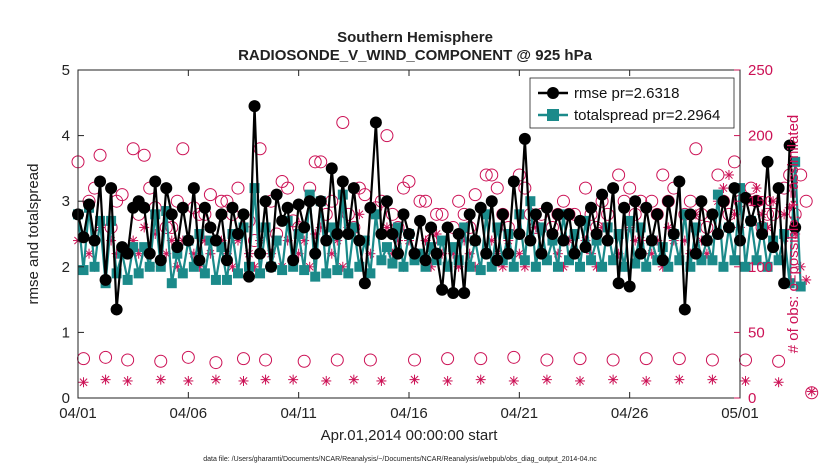 Image resolution: width=830 pixels, height=470 pixels. What do you see at coordinates (630, 413) in the screenshot?
I see `x-tick-label: 04/26` at bounding box center [630, 413].